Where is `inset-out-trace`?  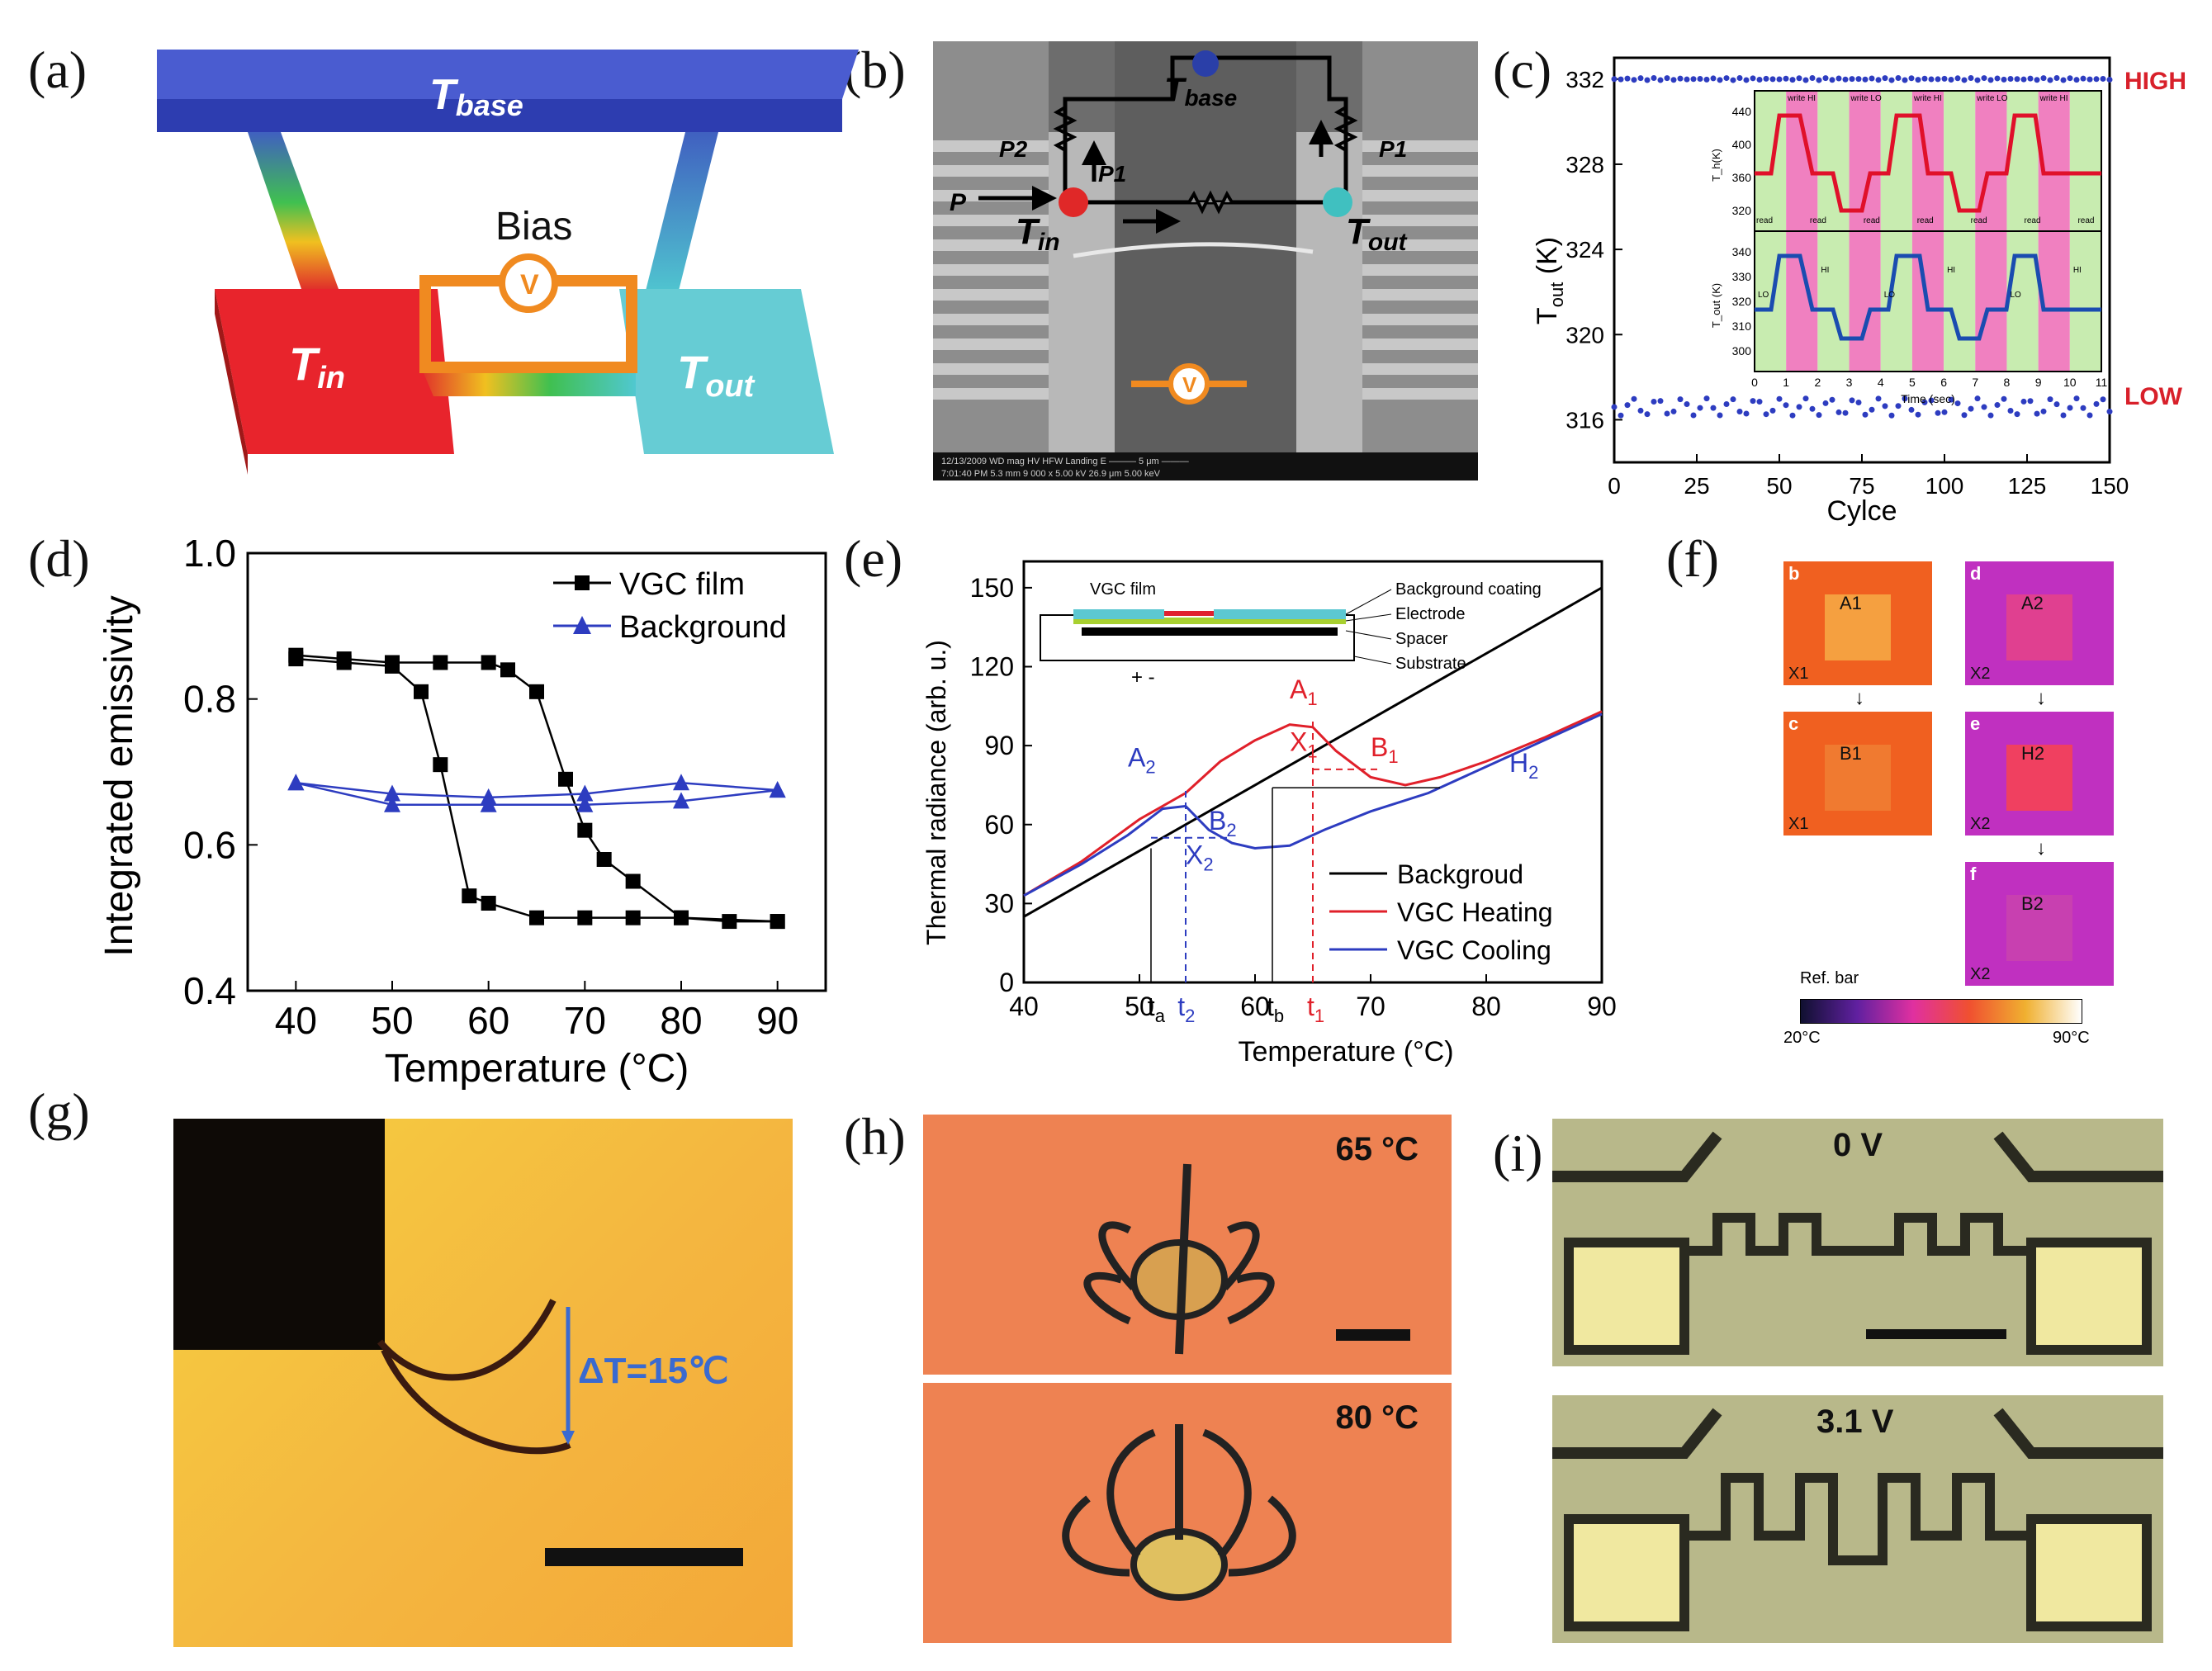
inset-out-trace is located at coordinates (1928, 297).